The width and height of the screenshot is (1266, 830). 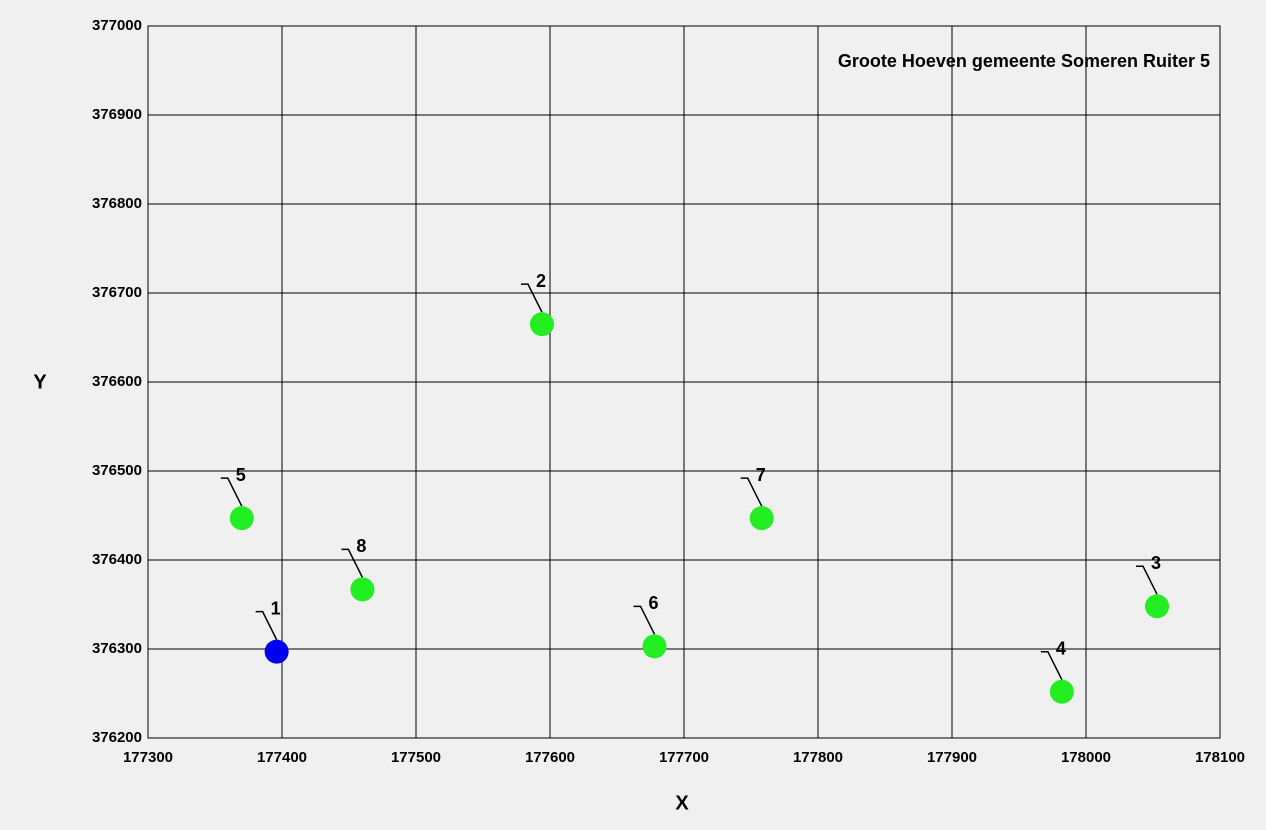 I want to click on x-axis-label: X, so click(x=682, y=803).